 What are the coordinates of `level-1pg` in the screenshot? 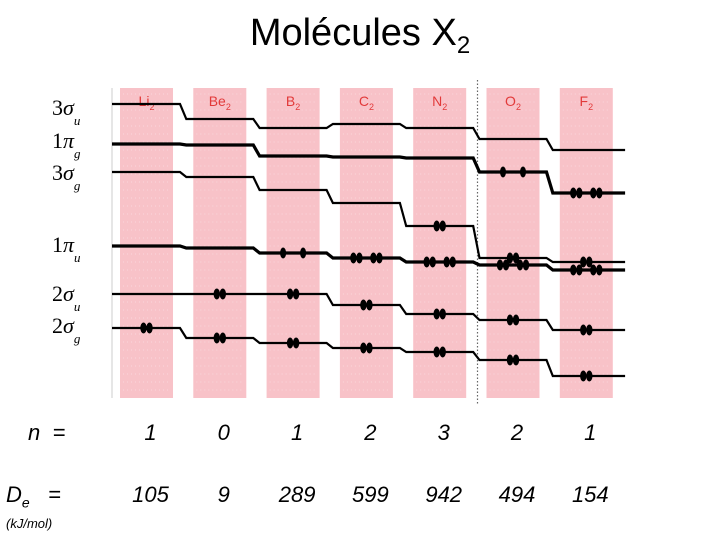 It's located at (369, 168).